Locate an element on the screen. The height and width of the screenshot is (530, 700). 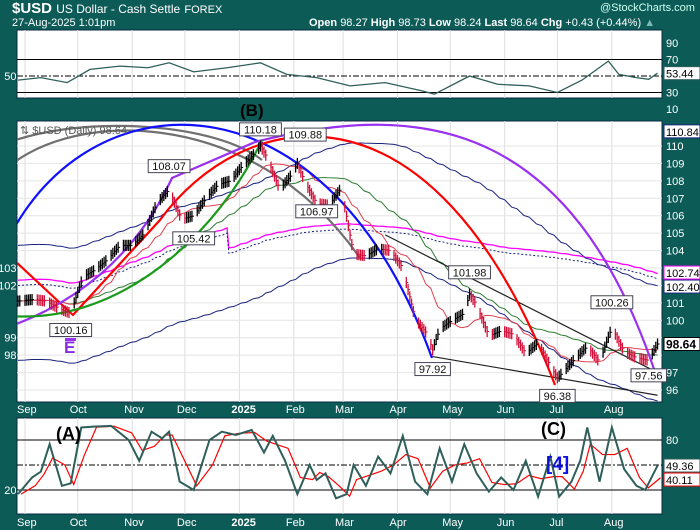
rsi-line is located at coordinates (337, 77).